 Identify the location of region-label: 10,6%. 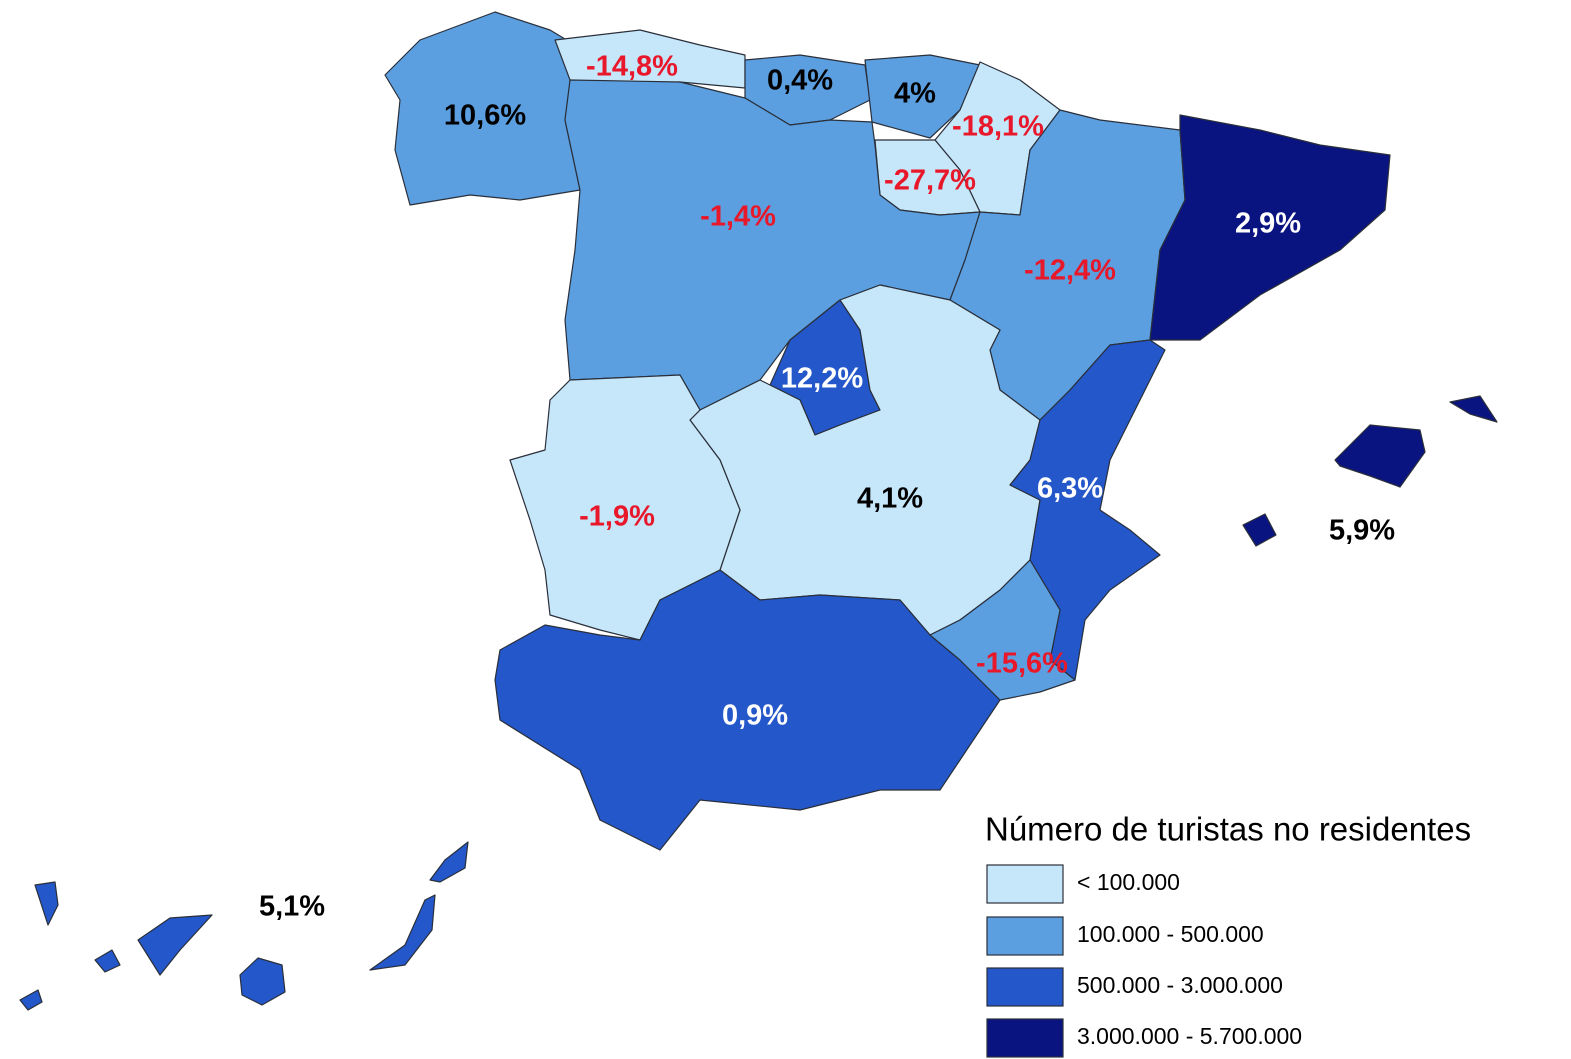
(485, 116).